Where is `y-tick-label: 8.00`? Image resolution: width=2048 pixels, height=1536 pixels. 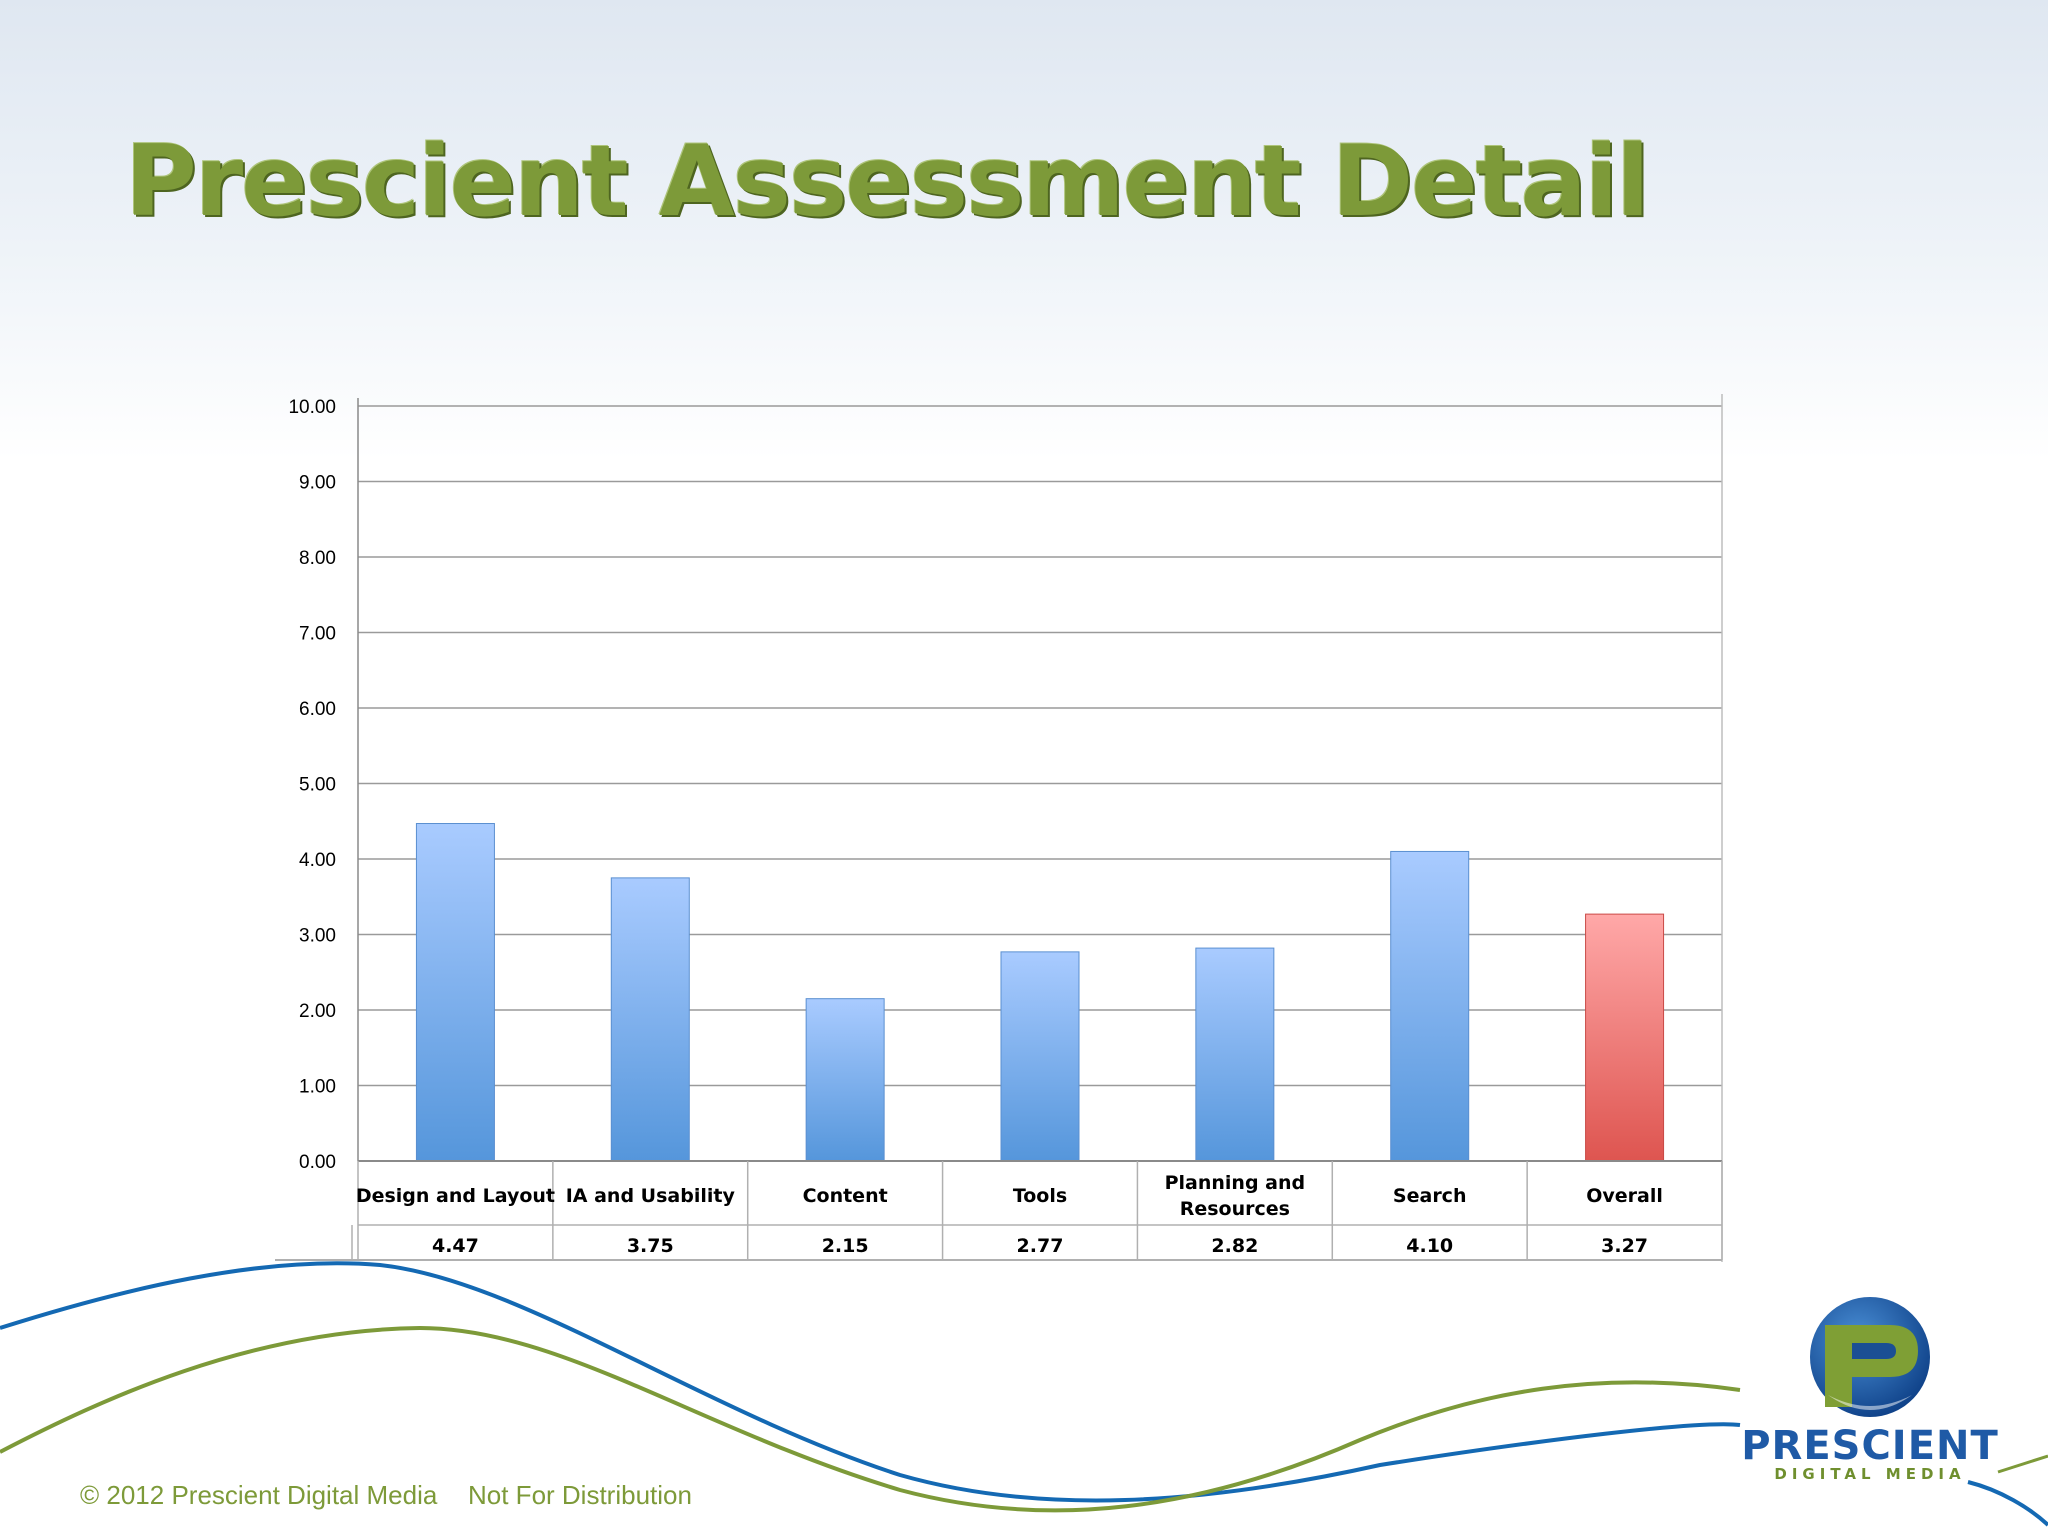 y-tick-label: 8.00 is located at coordinates (317, 558).